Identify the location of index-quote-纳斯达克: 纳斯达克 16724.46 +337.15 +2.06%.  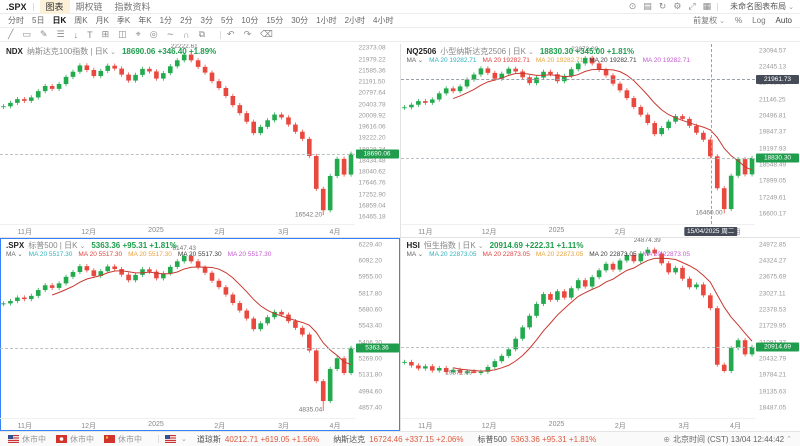
(398, 439).